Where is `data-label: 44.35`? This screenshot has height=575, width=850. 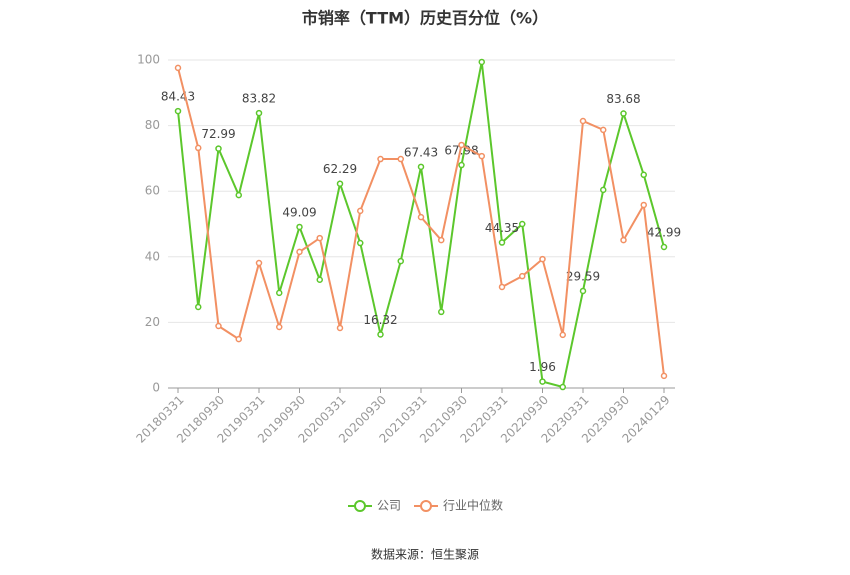
data-label: 44.35 is located at coordinates (502, 228).